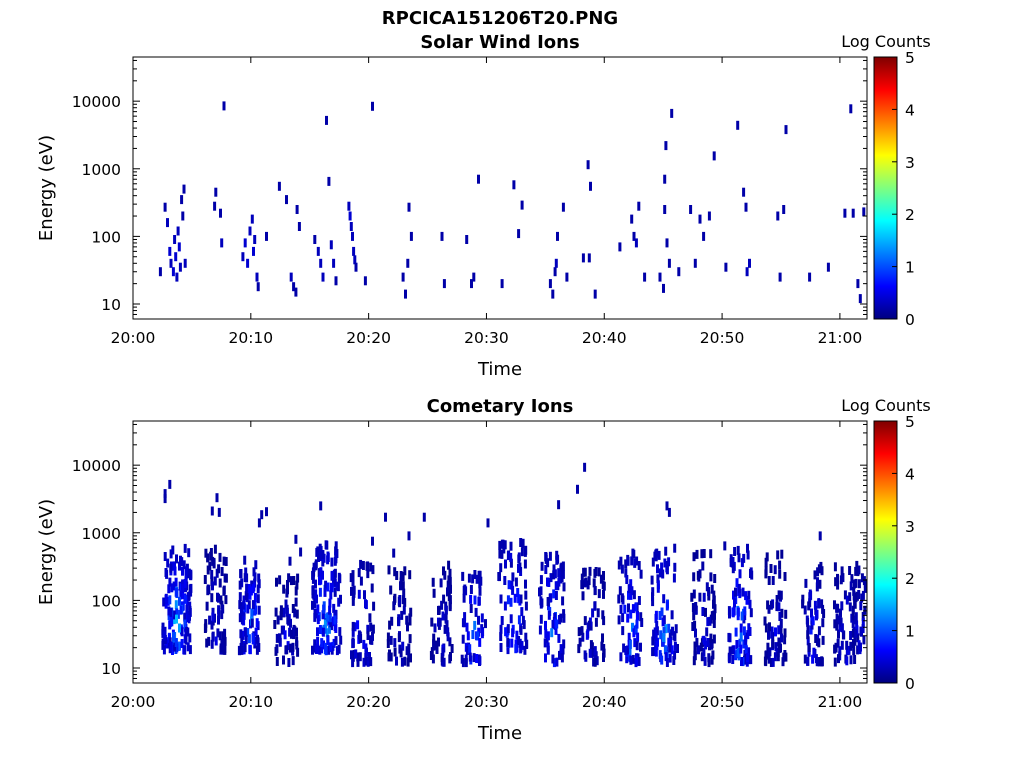 This screenshot has width=1024, height=768. Describe the element at coordinates (111, 669) in the screenshot. I see `y-tick-label: 10` at that location.